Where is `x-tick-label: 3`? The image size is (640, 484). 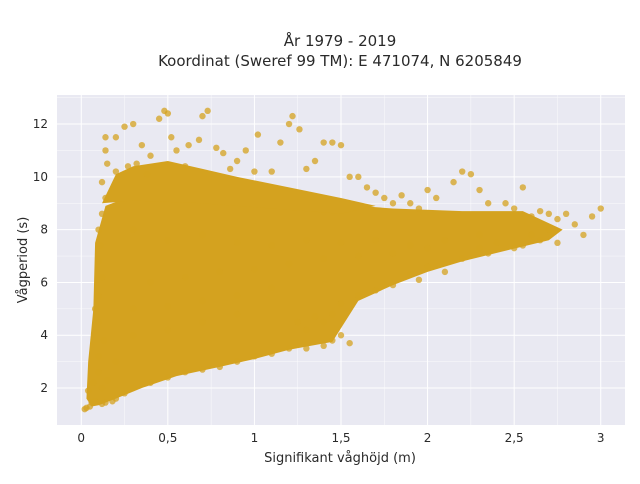
x-tick-label: 3 is located at coordinates (601, 438).